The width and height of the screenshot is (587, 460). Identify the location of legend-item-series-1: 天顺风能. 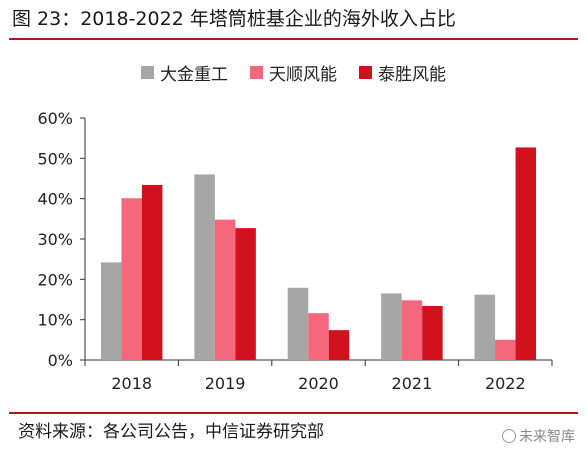
(293, 72).